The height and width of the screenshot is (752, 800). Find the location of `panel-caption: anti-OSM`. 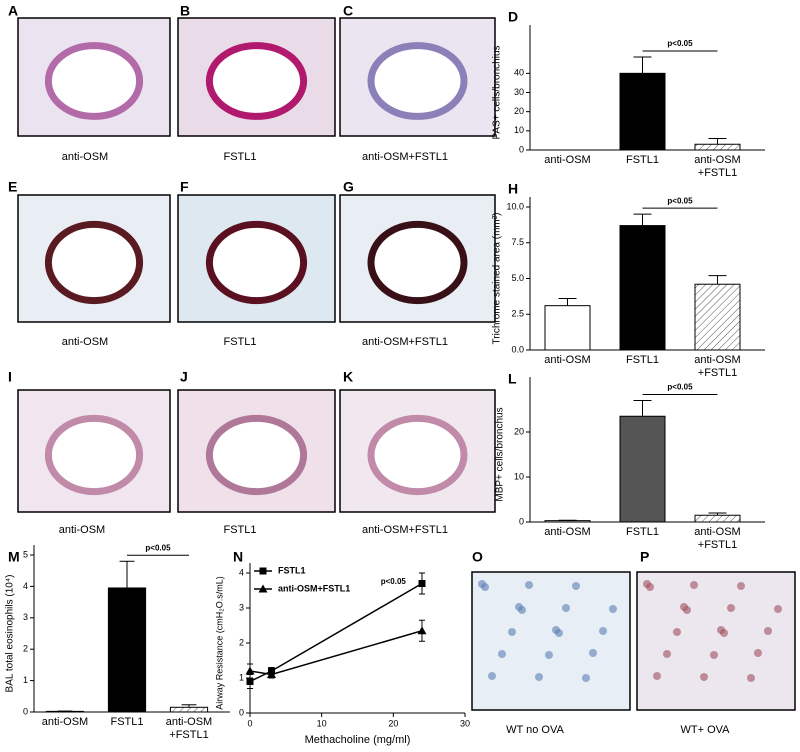

panel-caption: anti-OSM is located at coordinates (82, 530).